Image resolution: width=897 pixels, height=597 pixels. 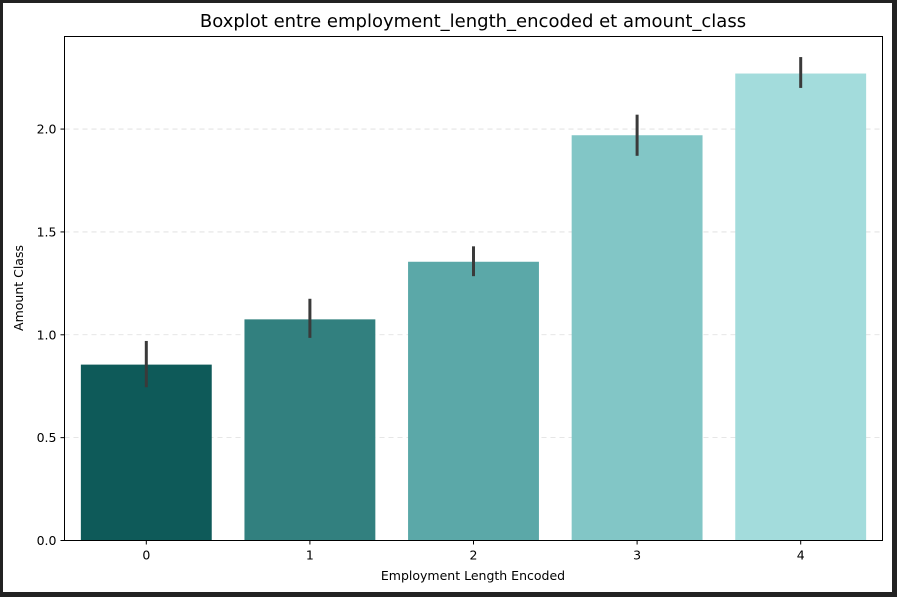 I want to click on y-tick-label: 1.5, so click(x=47, y=231).